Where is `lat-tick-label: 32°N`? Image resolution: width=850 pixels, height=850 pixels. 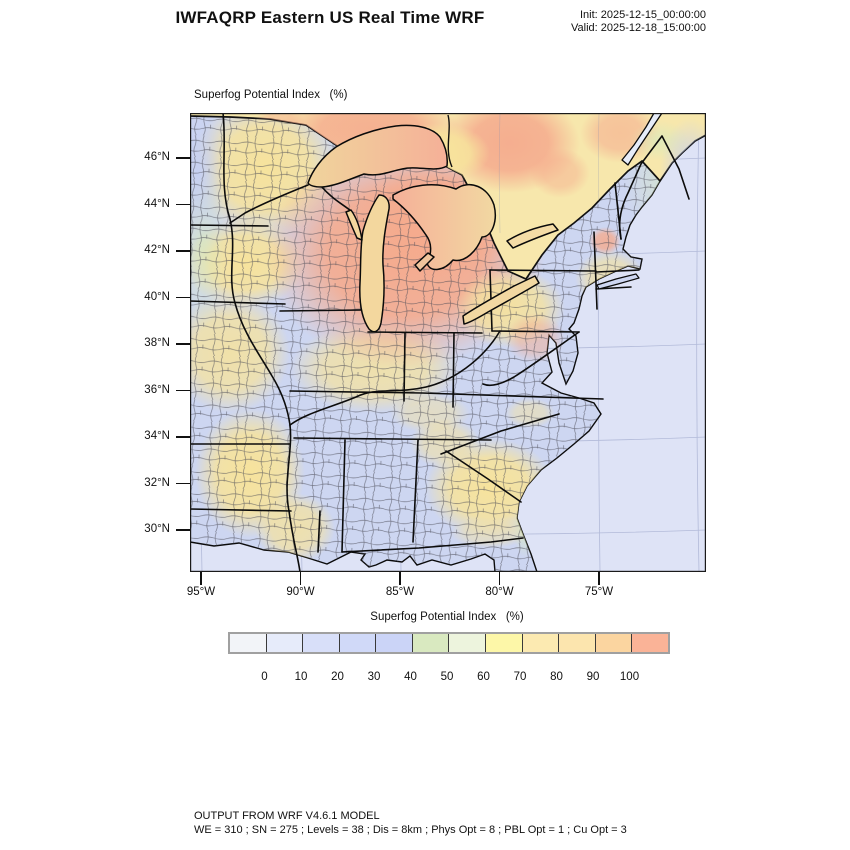 lat-tick-label: 32°N is located at coordinates (157, 482).